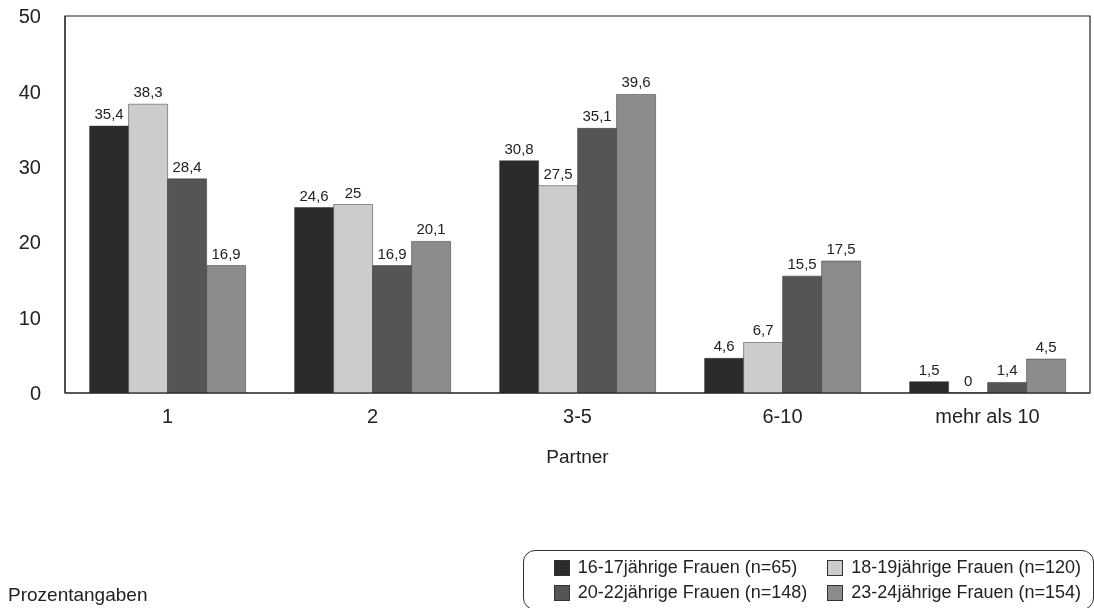 This screenshot has width=1094, height=608. Describe the element at coordinates (802, 264) in the screenshot. I see `data-label: 15,5` at that location.